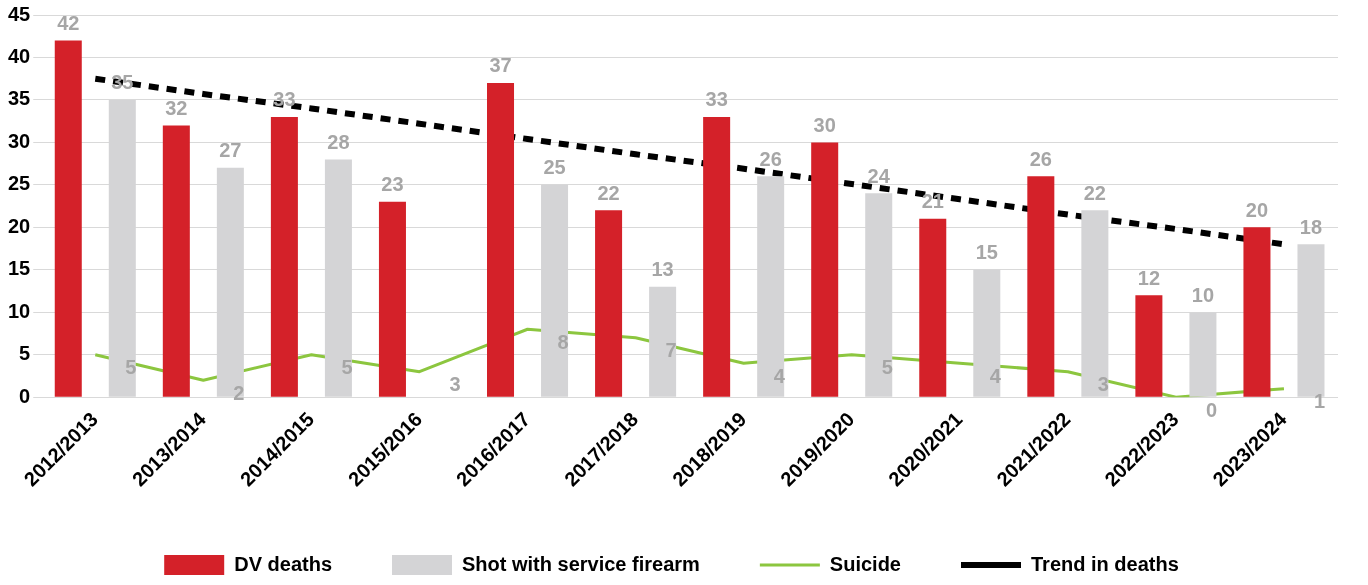 The image size is (1368, 585). I want to click on data-label: 12, so click(1149, 277).